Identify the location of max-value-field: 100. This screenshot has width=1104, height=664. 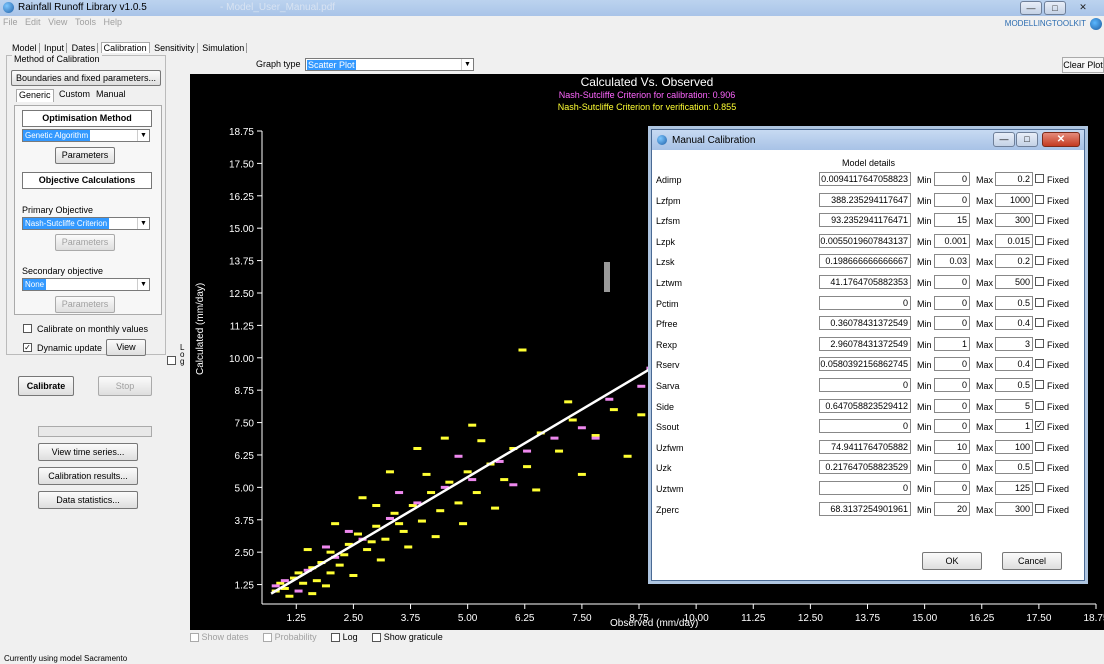
(1014, 446).